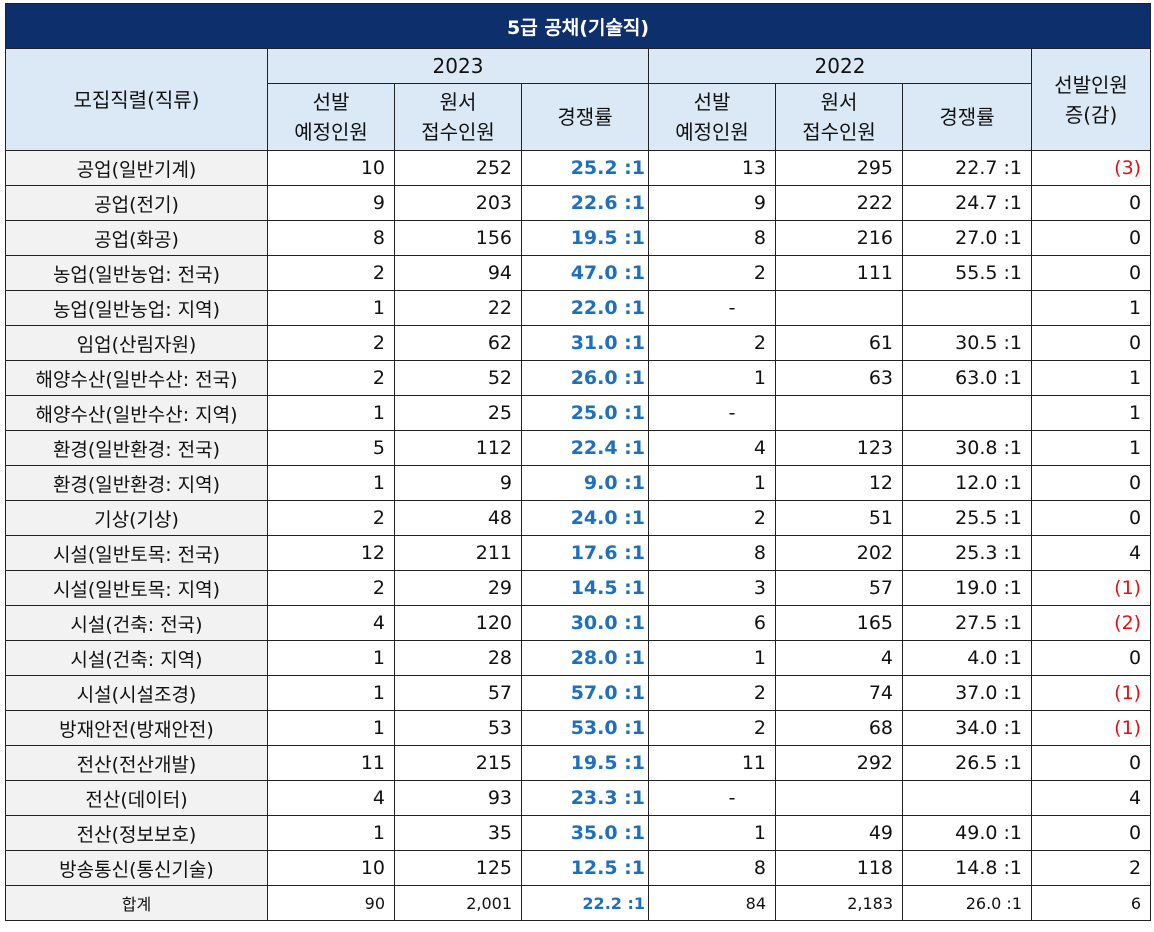 This screenshot has width=1154, height=932. Describe the element at coordinates (136, 693) in the screenshot. I see `row-category: 시설(시설조경)` at that location.